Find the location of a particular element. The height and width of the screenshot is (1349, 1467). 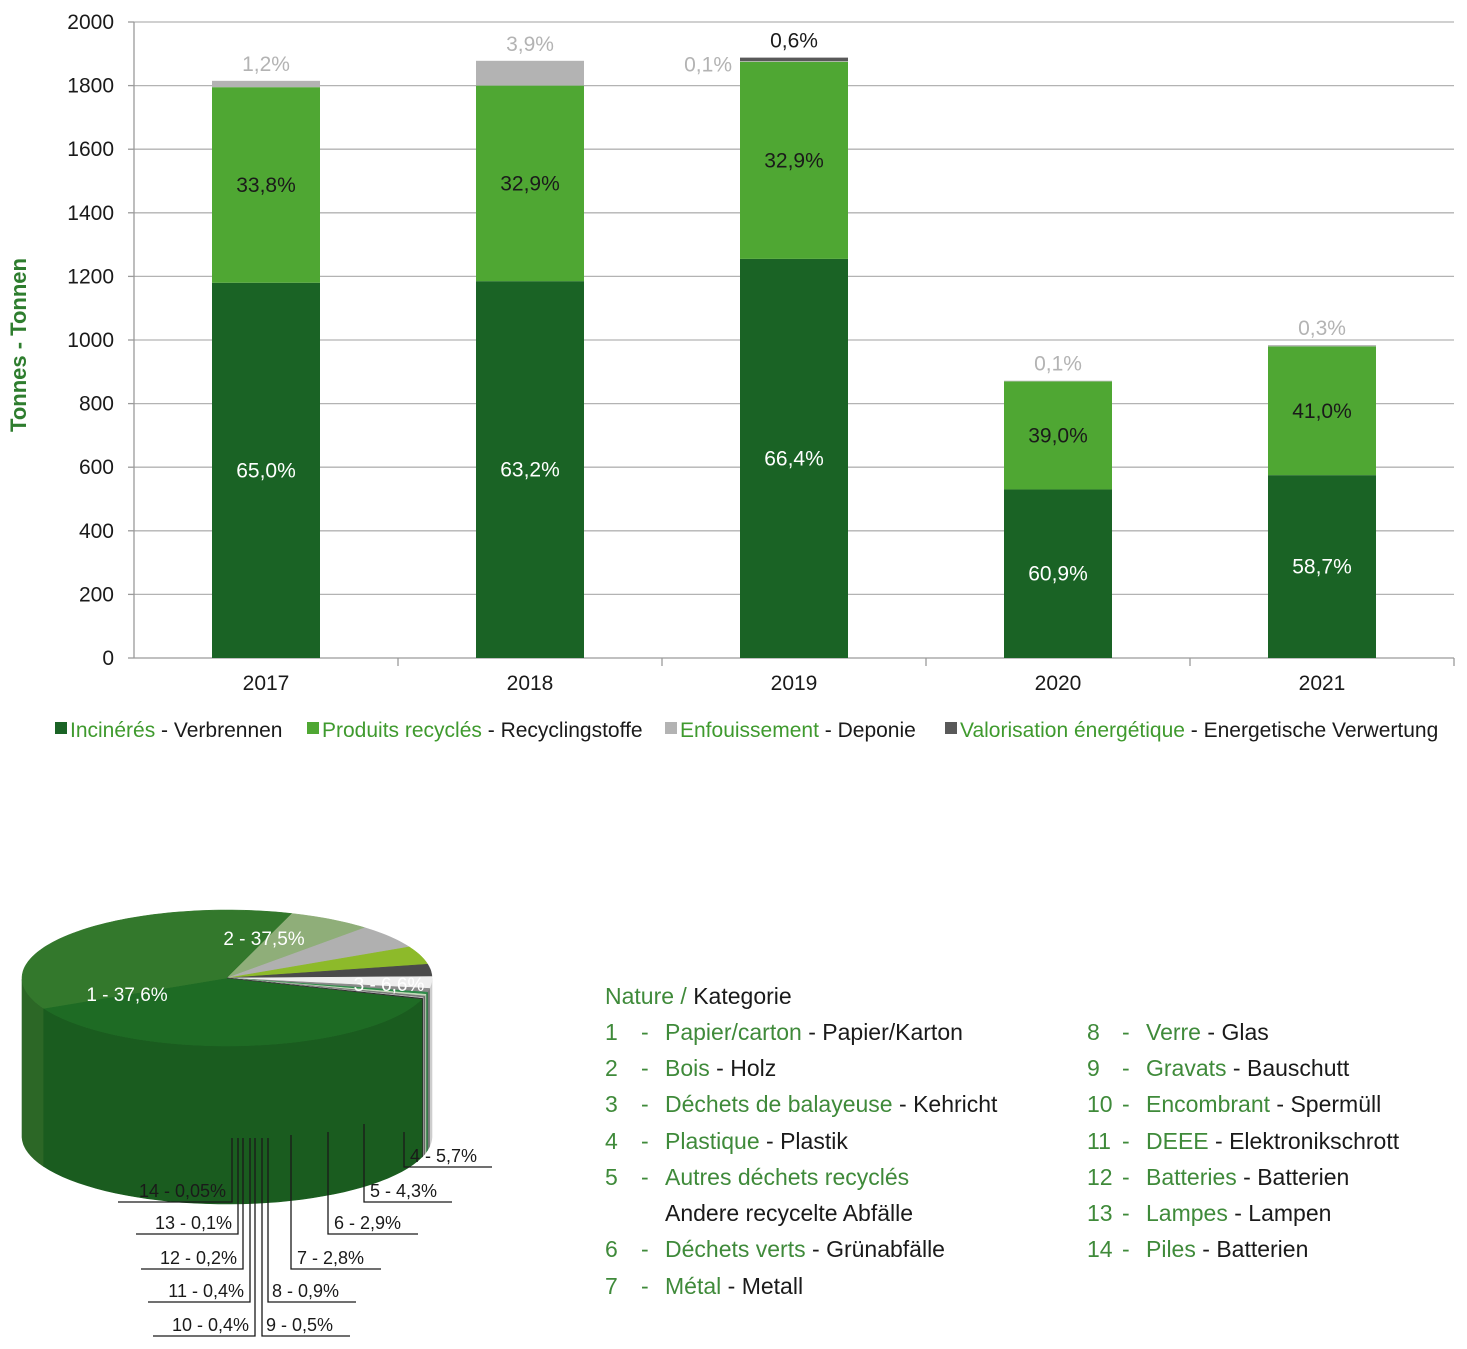

y-tick-label: 0 is located at coordinates (108, 658).